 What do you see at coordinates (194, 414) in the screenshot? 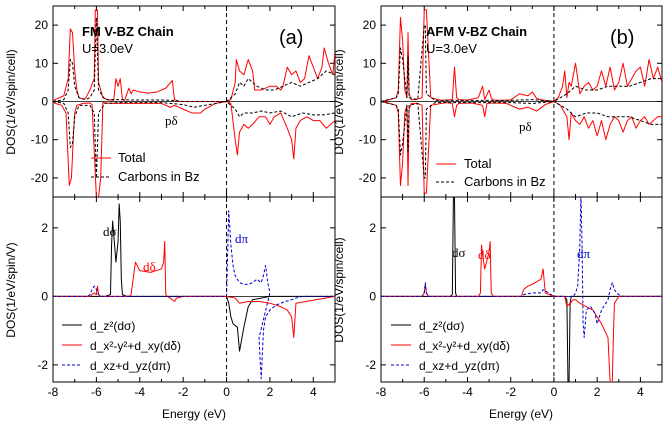
I see `xlabel-a: Energy (eV)` at bounding box center [194, 414].